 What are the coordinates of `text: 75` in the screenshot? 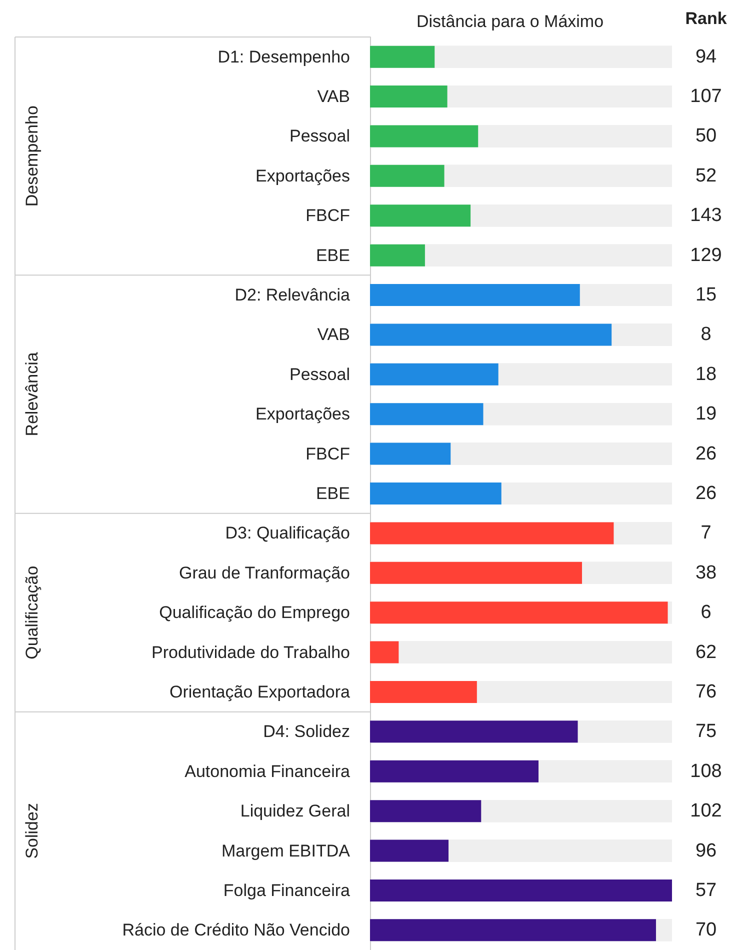 It's located at (706, 731).